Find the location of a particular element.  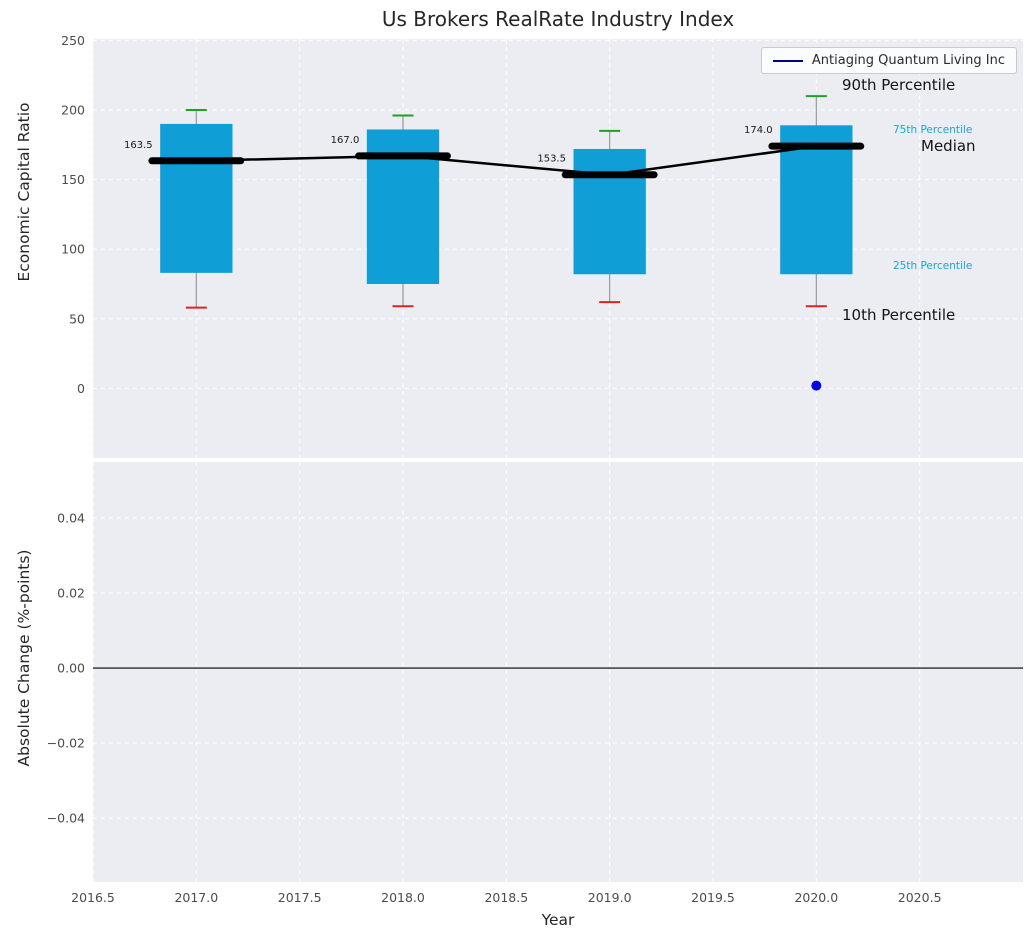

x-tick-label: 2019.0 is located at coordinates (610, 897).